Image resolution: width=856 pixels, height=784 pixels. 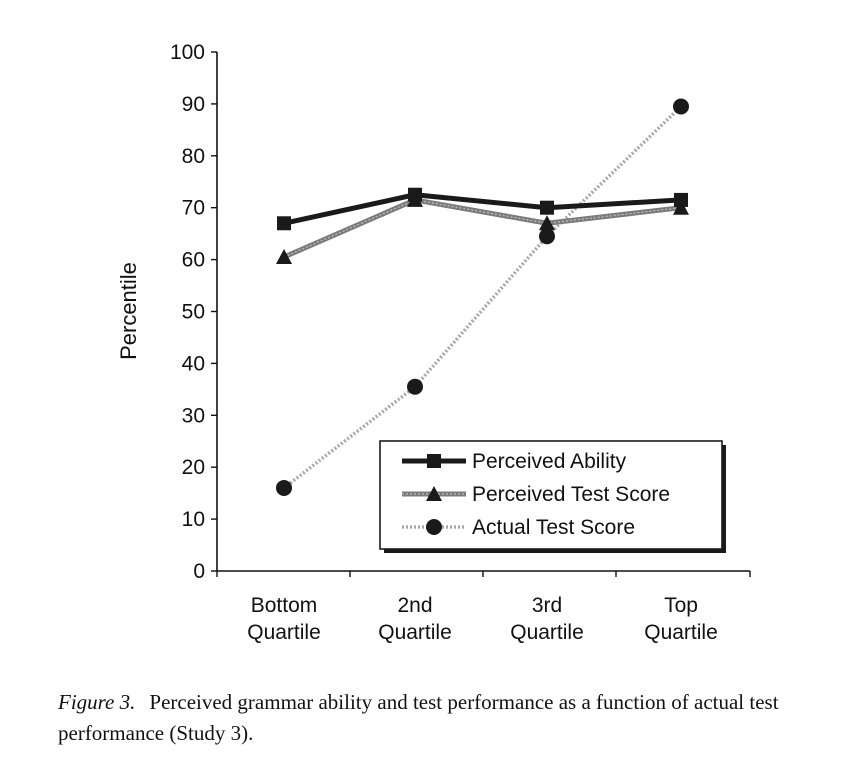 I want to click on x-tick-label: 2nd Quartile, so click(x=415, y=619).